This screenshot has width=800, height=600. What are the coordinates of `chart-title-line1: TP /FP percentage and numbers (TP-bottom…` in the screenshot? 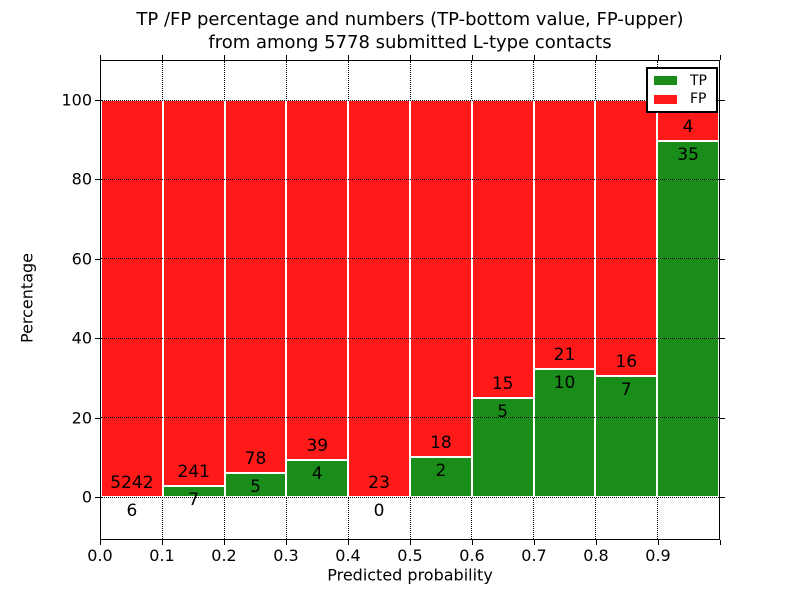 It's located at (410, 19).